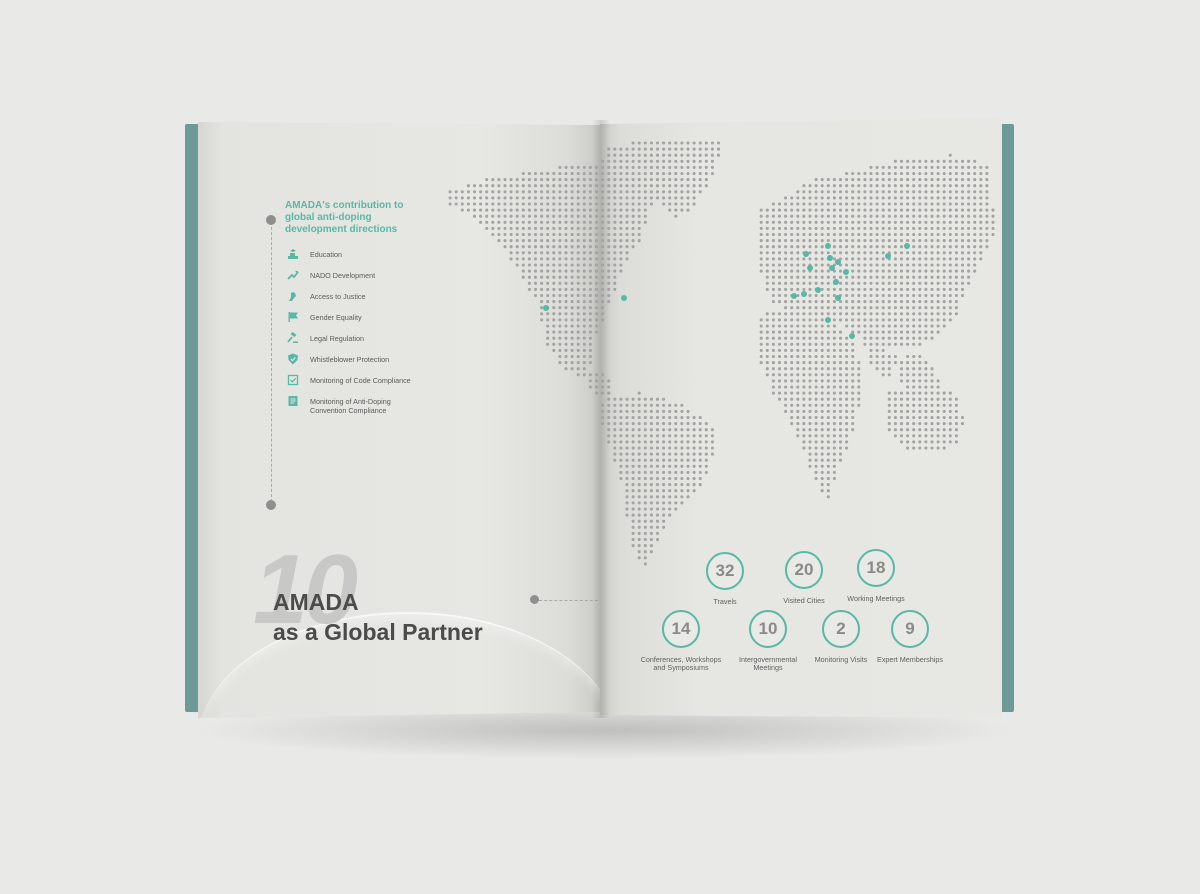 The height and width of the screenshot is (894, 1200). I want to click on direction-item: Education, so click(356, 258).